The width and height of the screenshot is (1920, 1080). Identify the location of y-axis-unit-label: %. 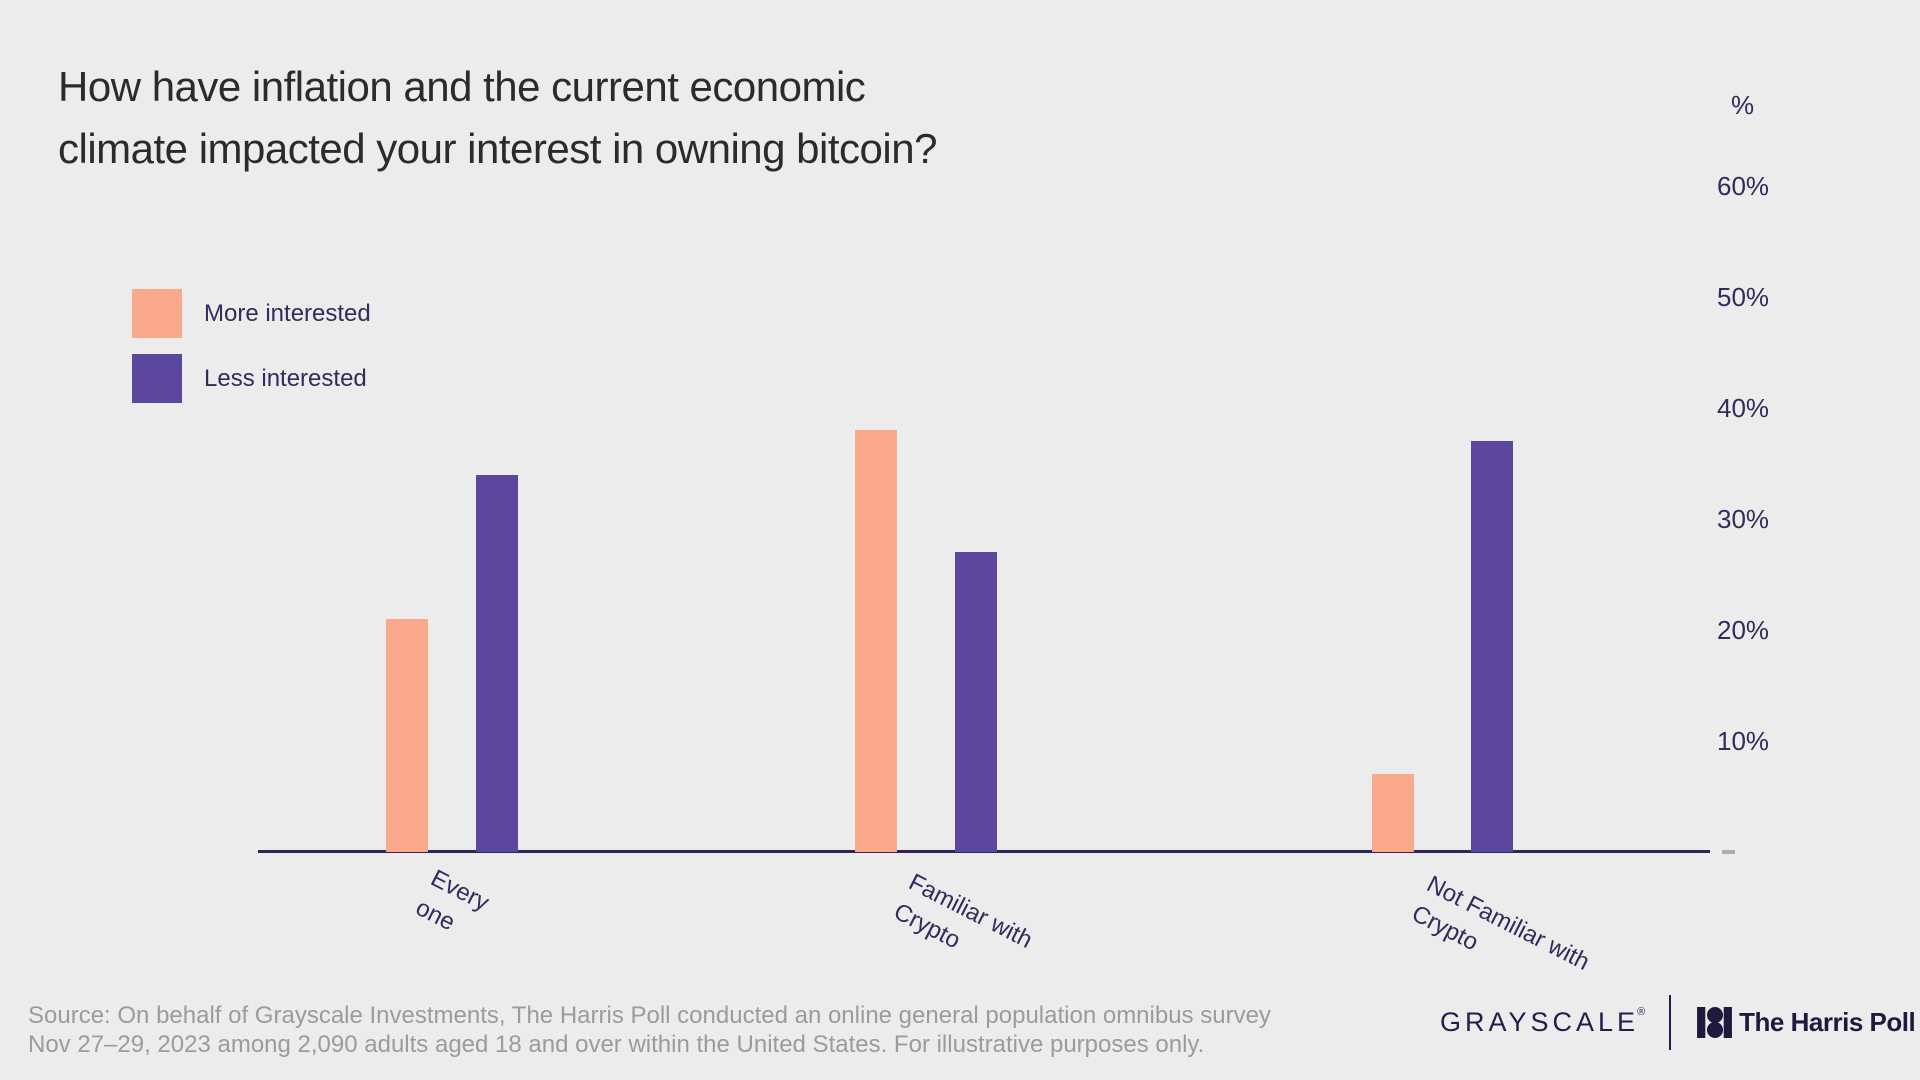
(1743, 105).